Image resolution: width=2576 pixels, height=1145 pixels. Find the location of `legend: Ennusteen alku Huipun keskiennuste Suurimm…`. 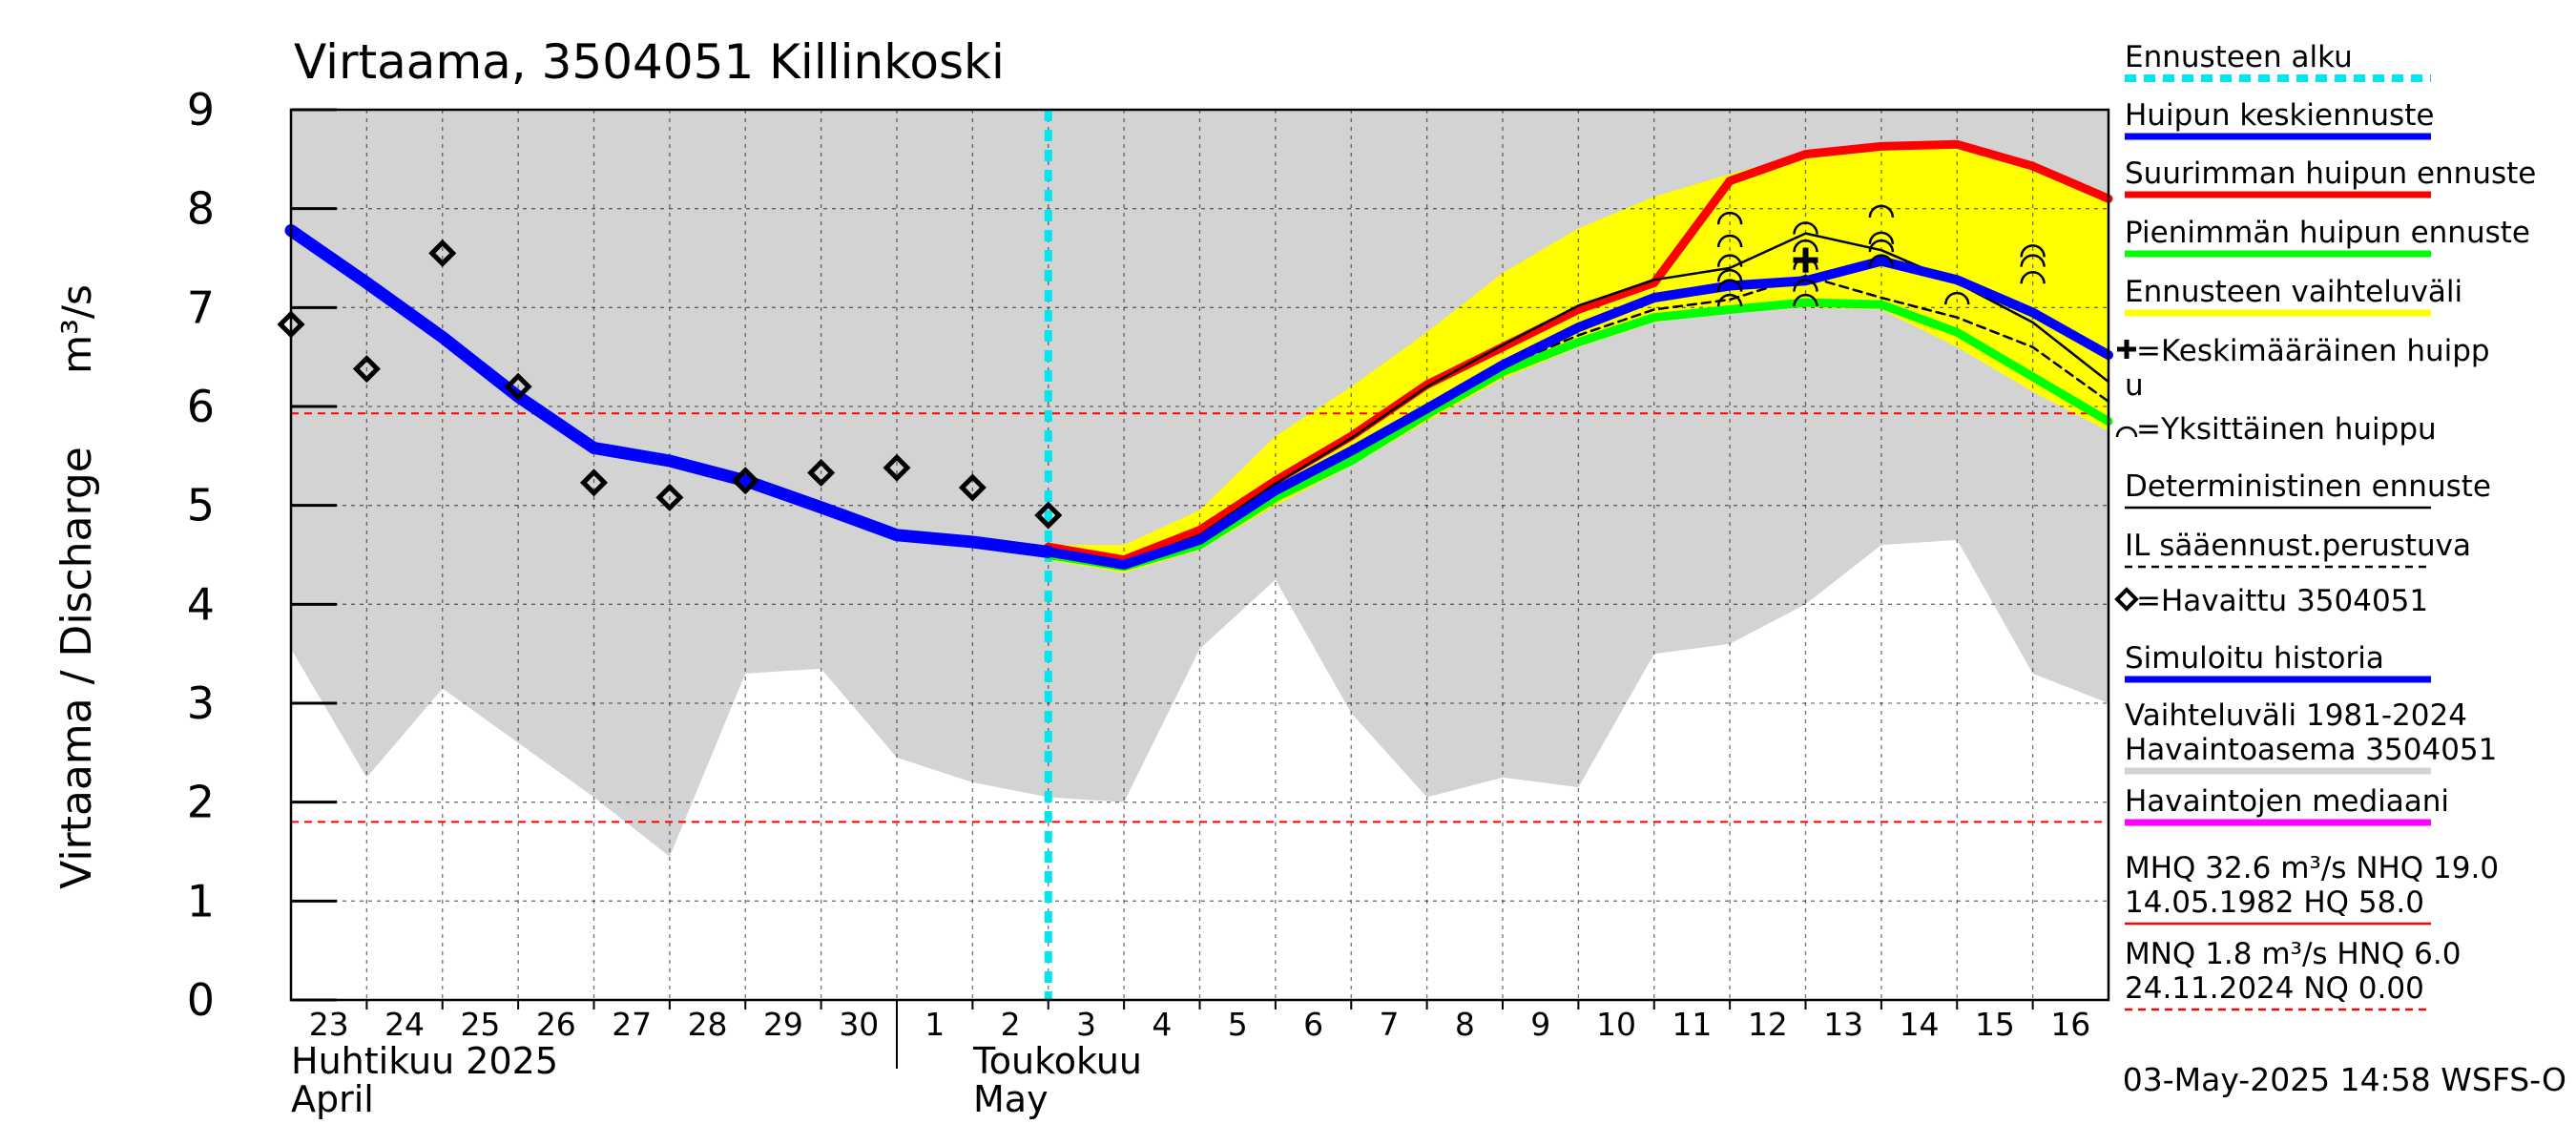

legend: Ennusteen alku Huipun keskiennuste Suurimm… is located at coordinates (2325, 525).